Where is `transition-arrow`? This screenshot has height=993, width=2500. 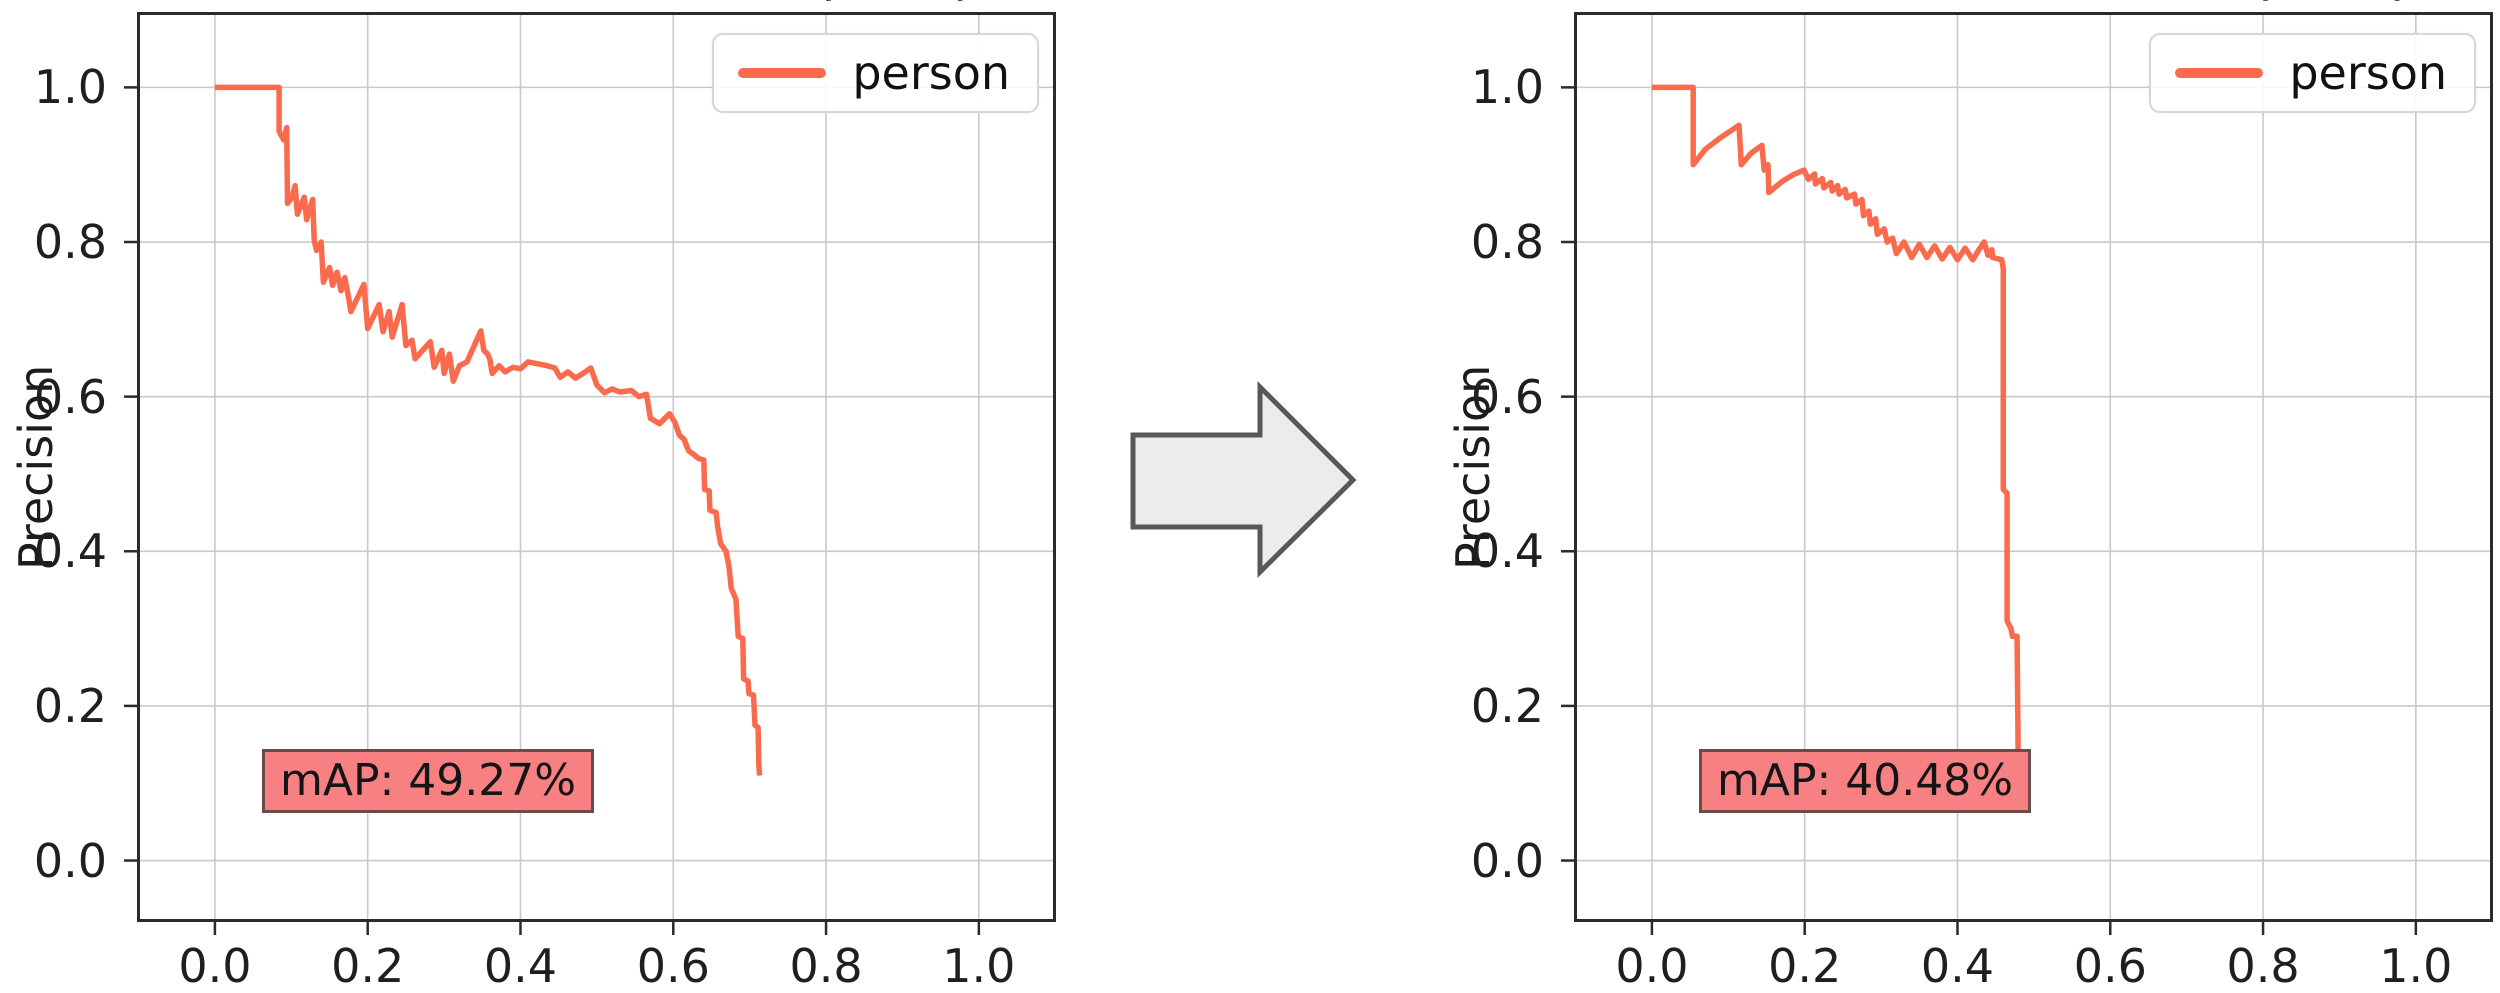 transition-arrow is located at coordinates (1245, 480).